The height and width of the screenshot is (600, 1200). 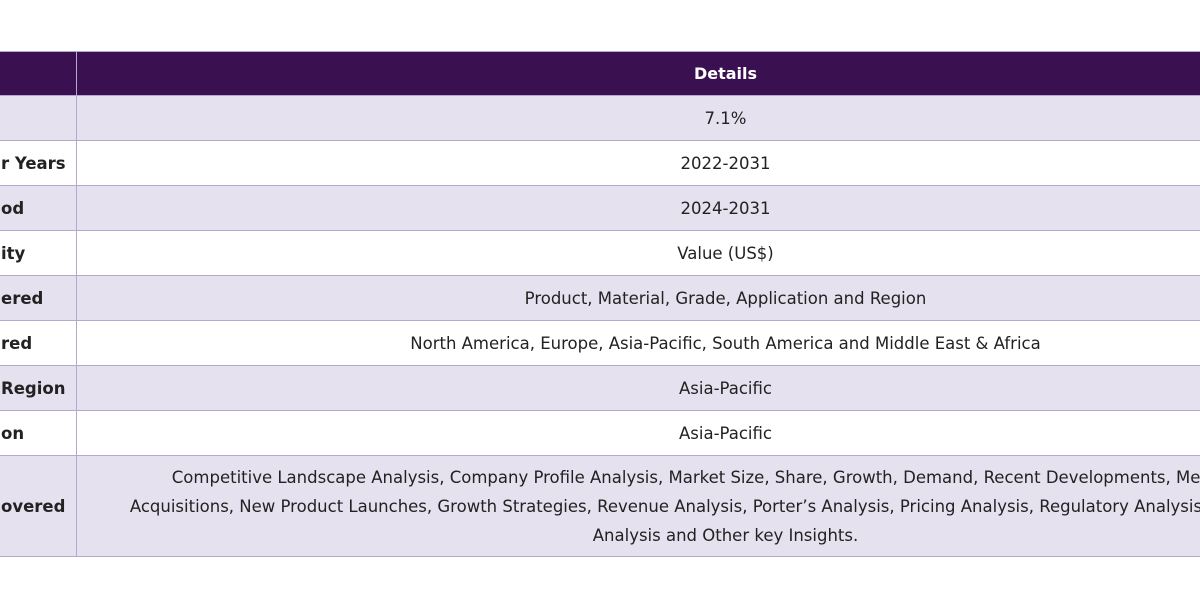 What do you see at coordinates (638, 253) in the screenshot?
I see `value-cell: Value (US$)` at bounding box center [638, 253].